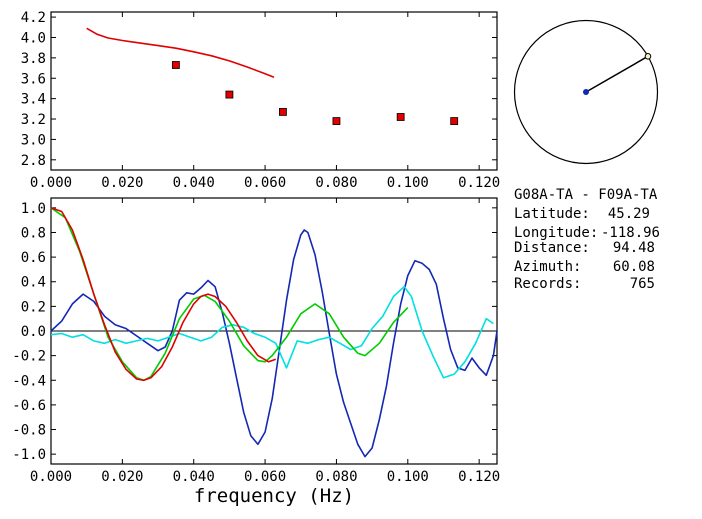 The height and width of the screenshot is (519, 702). I want to click on top-x-tick-label: 0.120, so click(479, 183).